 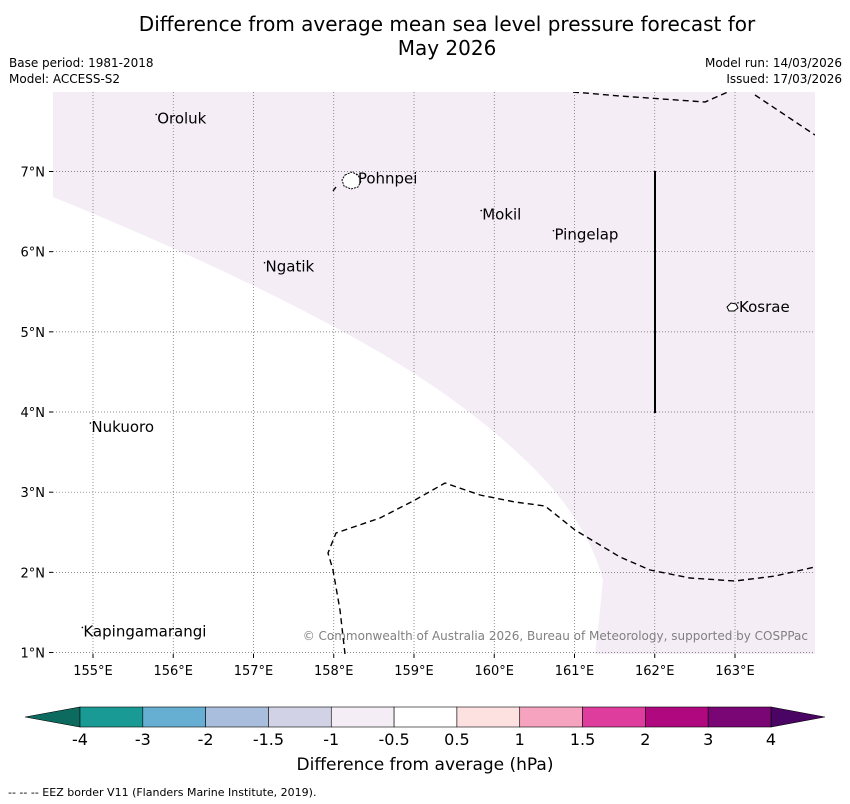 I want to click on colorbar-over-arrow, so click(x=798, y=717).